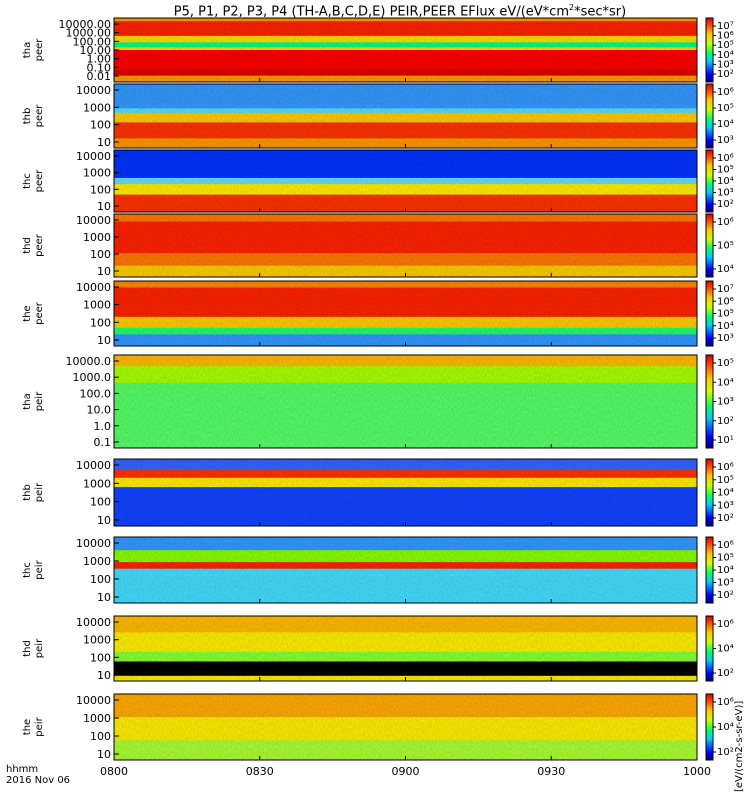 Image resolution: width=750 pixels, height=800 pixels. I want to click on x-axis-label-time: hhmm, so click(22, 769).